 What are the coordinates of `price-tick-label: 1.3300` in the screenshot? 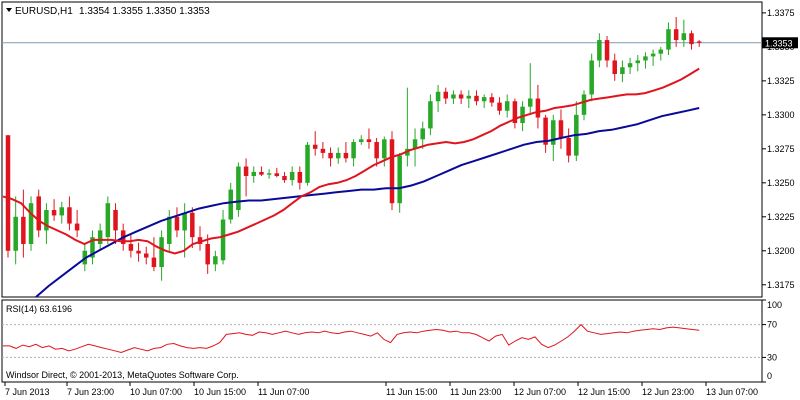 It's located at (781, 115).